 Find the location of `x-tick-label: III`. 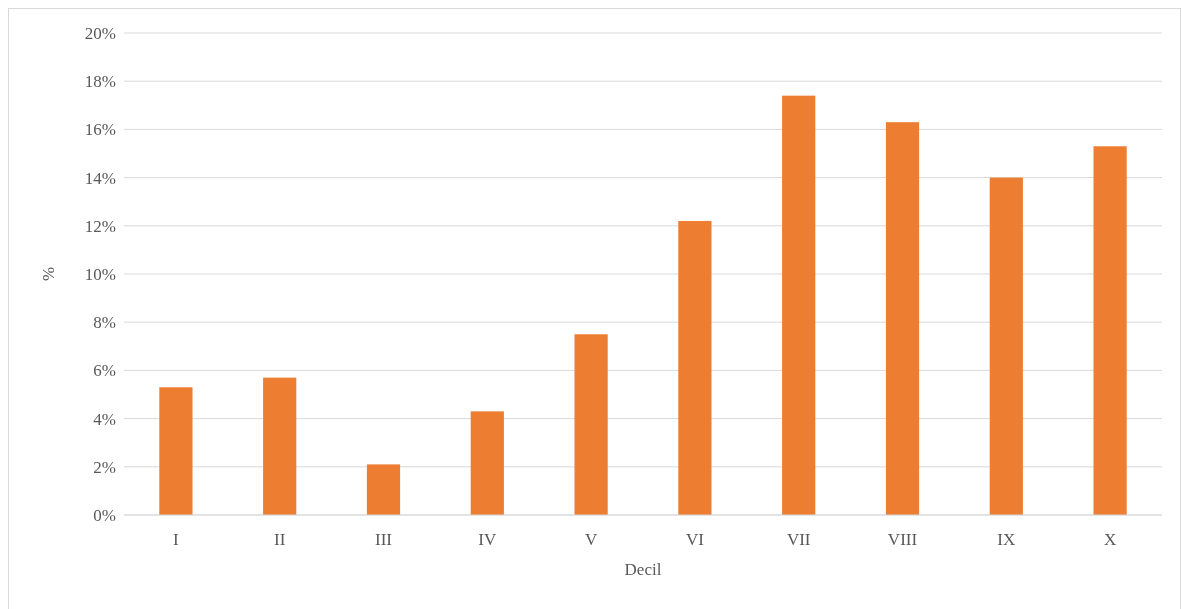

x-tick-label: III is located at coordinates (384, 539).